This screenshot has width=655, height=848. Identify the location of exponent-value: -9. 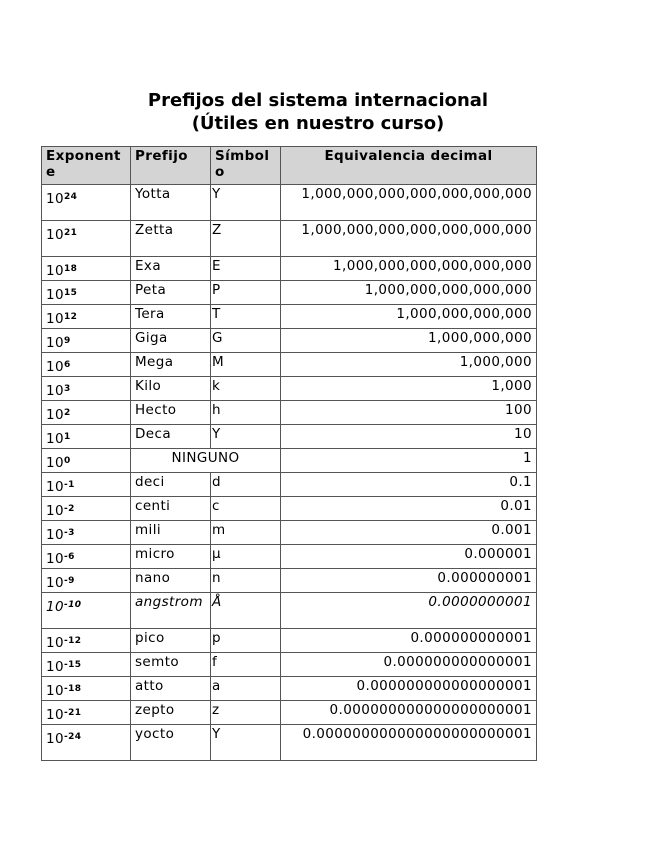
(69, 581).